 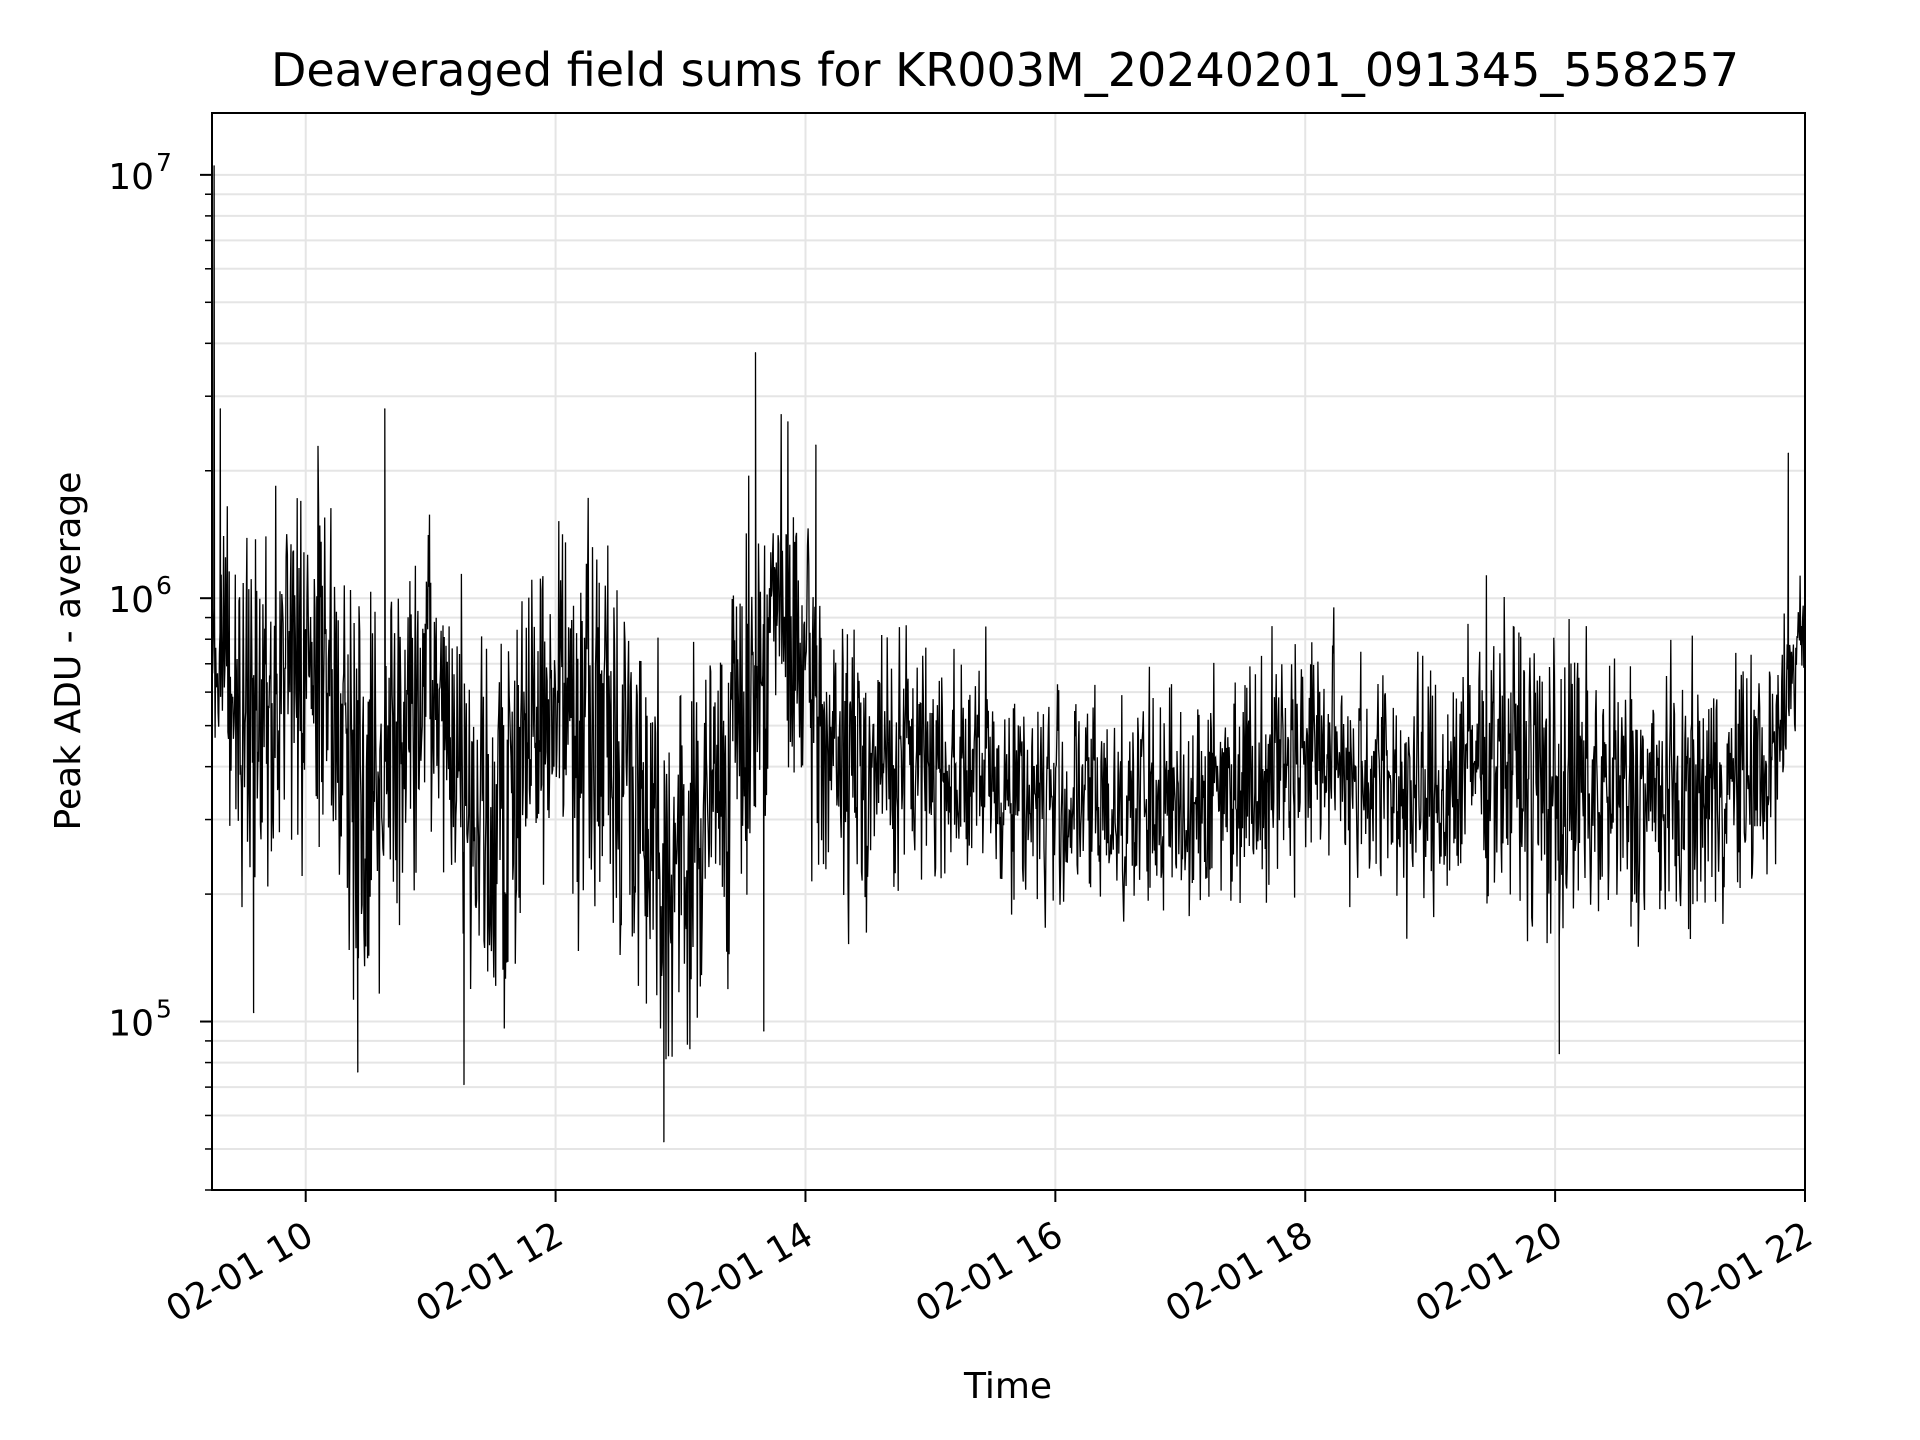 What do you see at coordinates (1007, 1386) in the screenshot?
I see `x-axis-label: Time` at bounding box center [1007, 1386].